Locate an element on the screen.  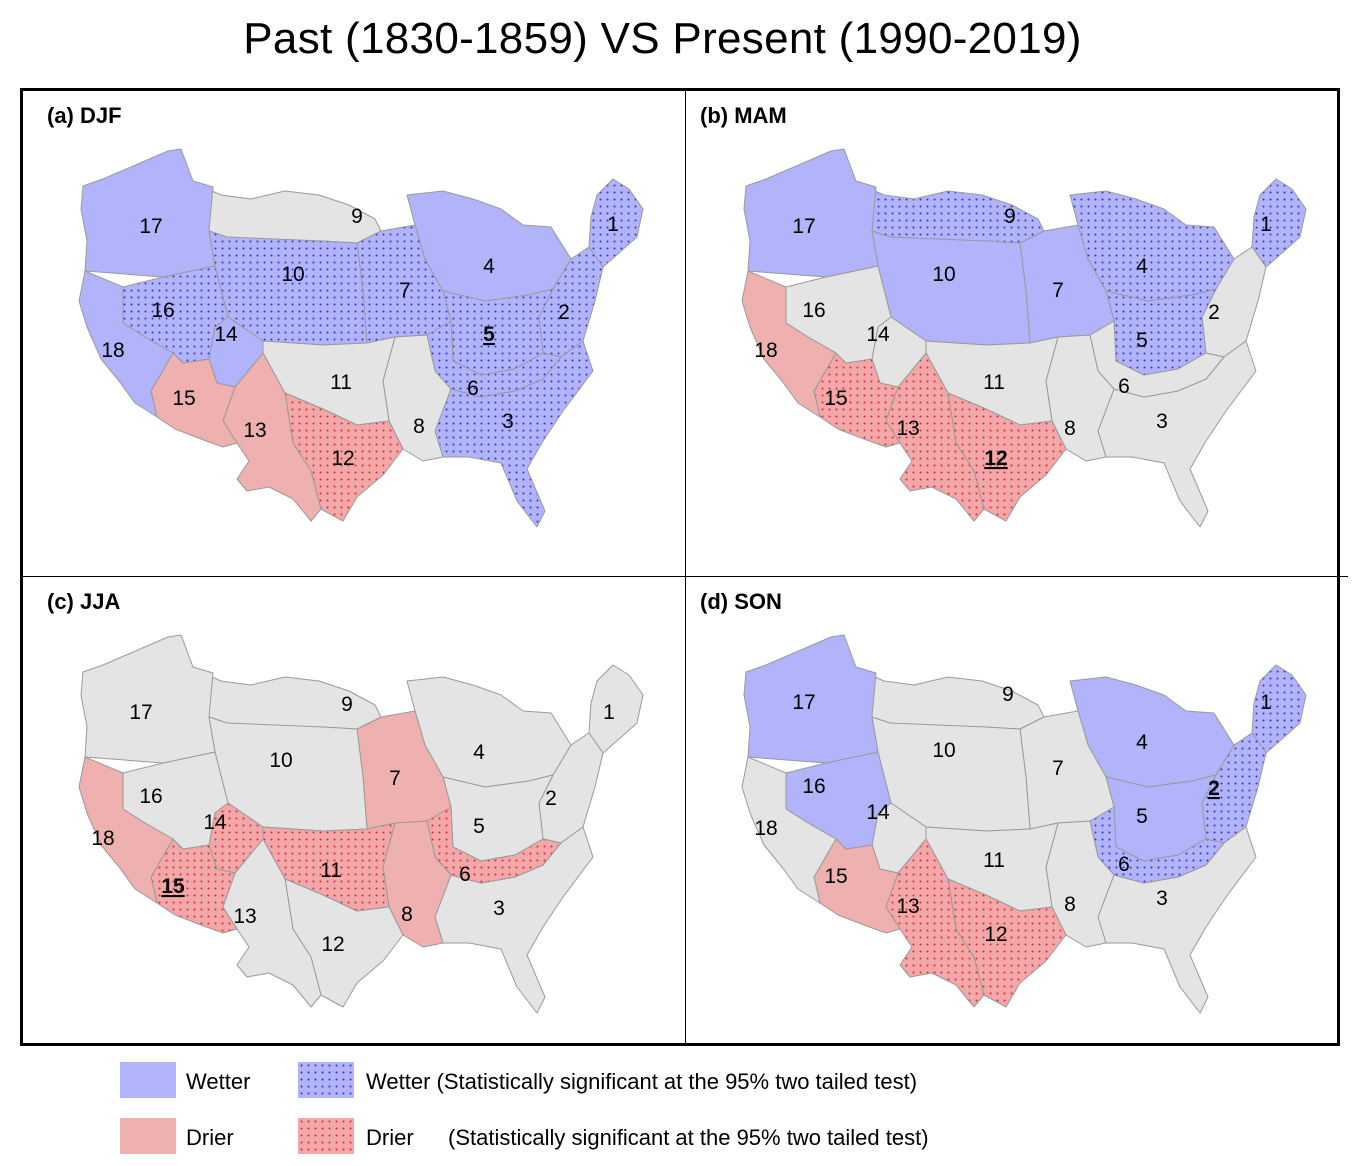
legend-swatch-wetter-significant is located at coordinates (326, 1080).